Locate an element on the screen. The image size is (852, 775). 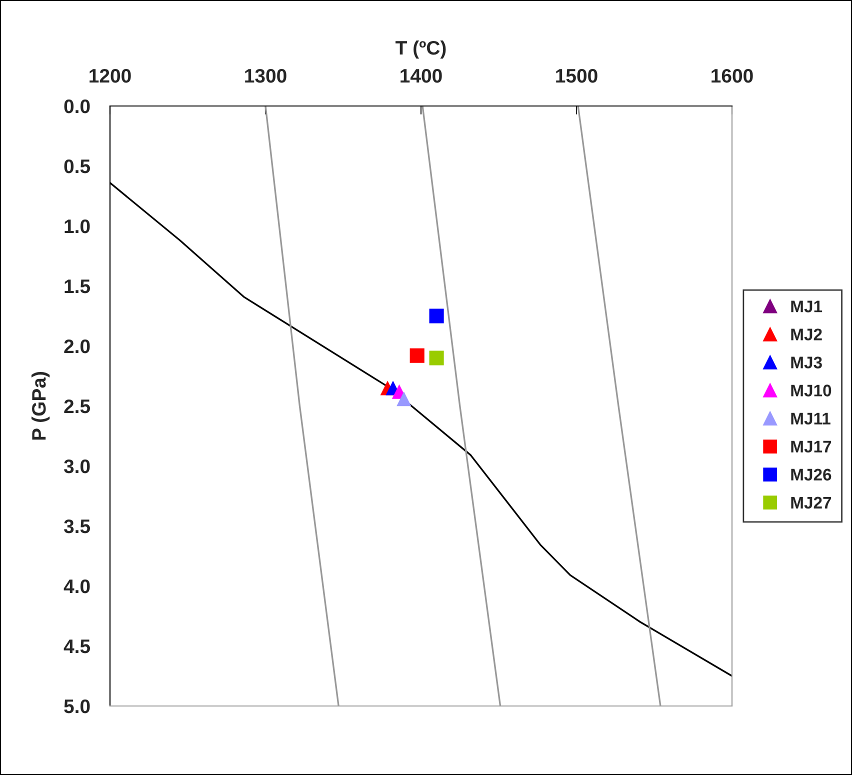
y-tick-label: 3.5 is located at coordinates (77, 526).